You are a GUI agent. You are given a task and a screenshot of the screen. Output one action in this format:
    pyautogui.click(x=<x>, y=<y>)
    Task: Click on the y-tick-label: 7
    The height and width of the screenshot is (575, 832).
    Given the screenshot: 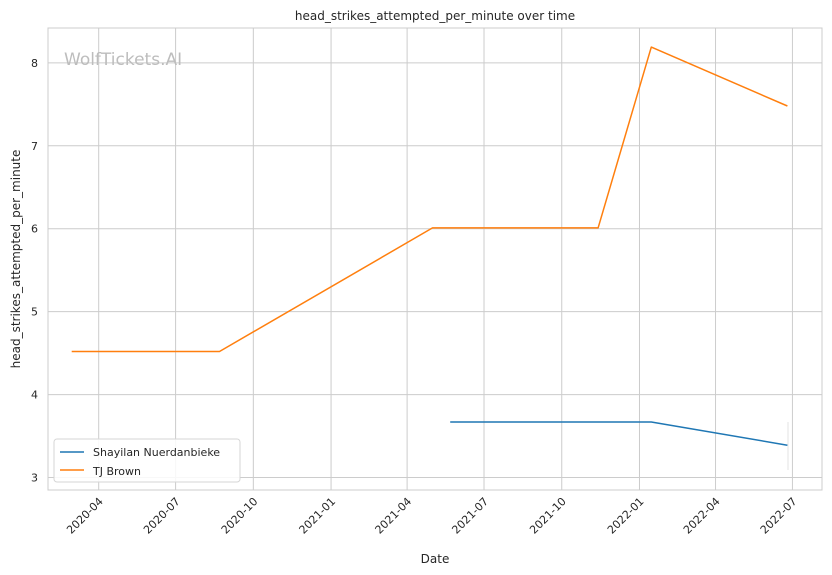 What is the action you would take?
    pyautogui.click(x=34, y=146)
    